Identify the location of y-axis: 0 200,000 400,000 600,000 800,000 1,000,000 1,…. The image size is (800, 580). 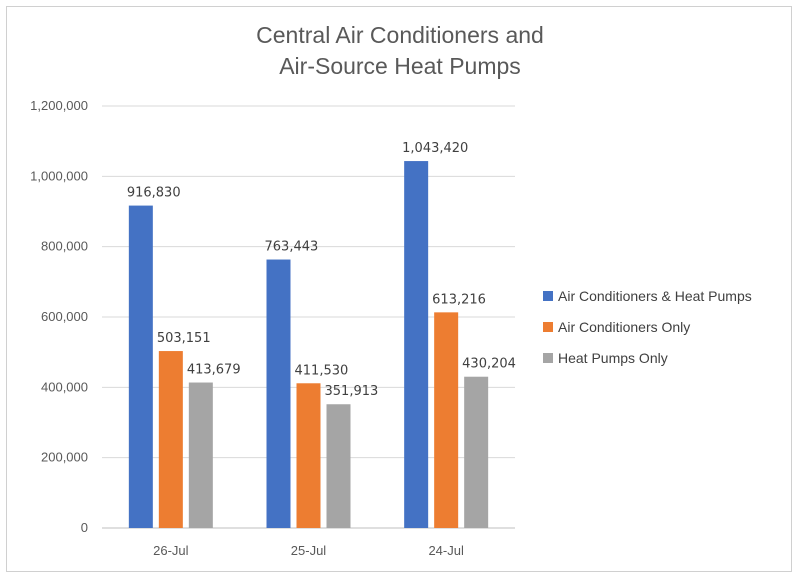
(59, 316).